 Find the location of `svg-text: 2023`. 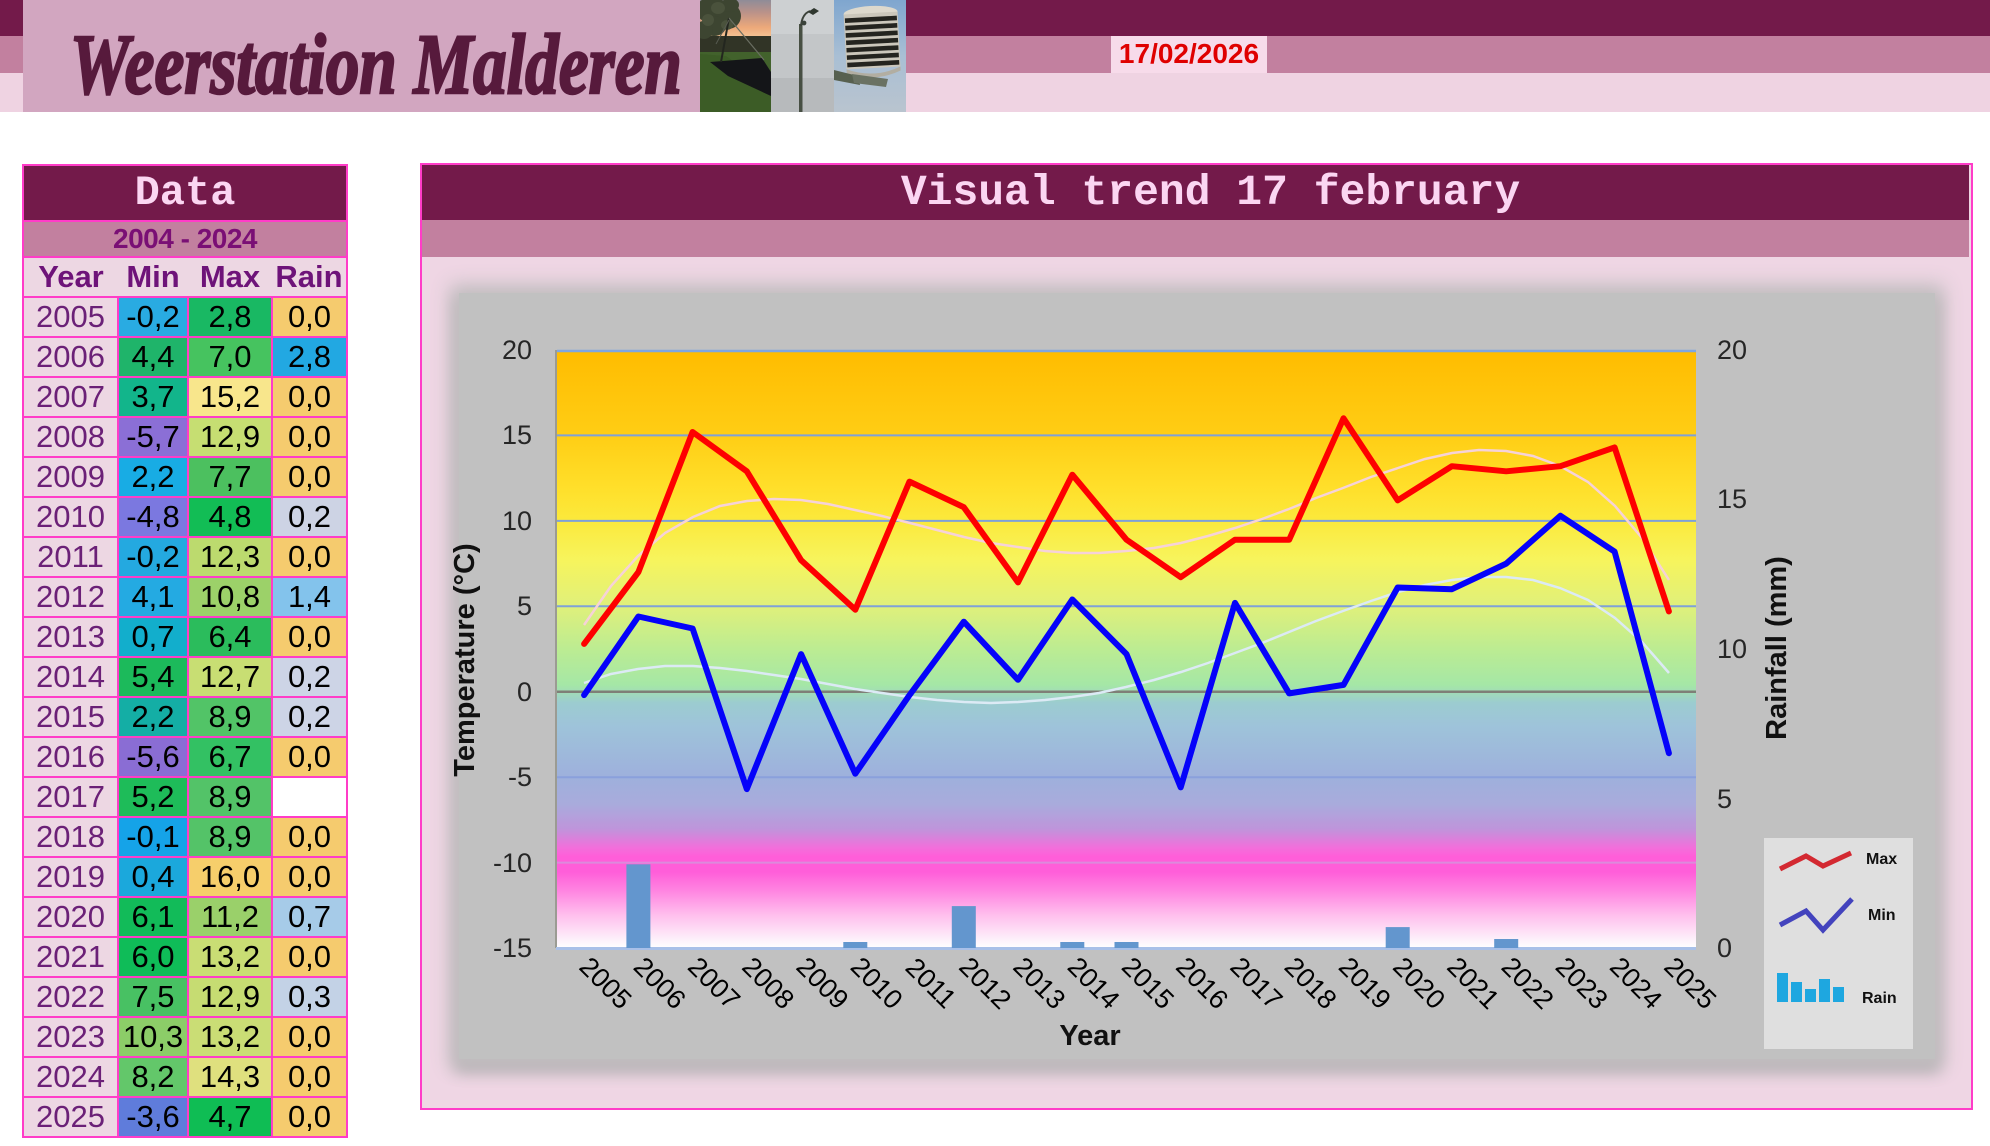

svg-text: 2023 is located at coordinates (1582, 983).